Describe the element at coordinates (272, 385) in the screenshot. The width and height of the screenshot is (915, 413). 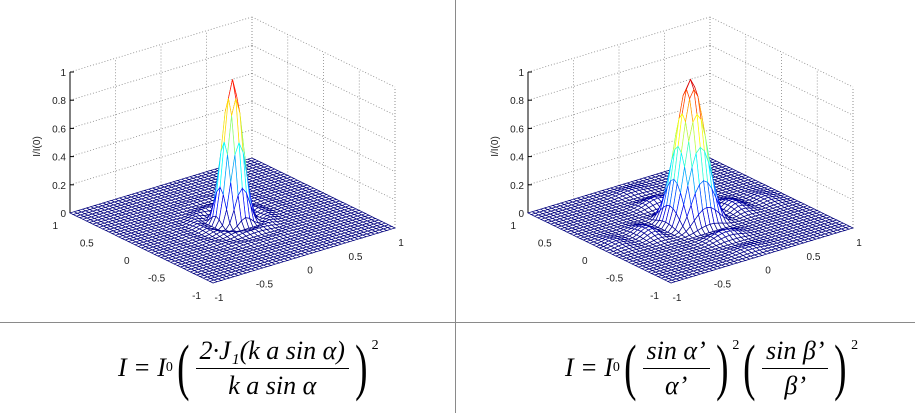
I see `fraction-denominator: k a sin α` at that location.